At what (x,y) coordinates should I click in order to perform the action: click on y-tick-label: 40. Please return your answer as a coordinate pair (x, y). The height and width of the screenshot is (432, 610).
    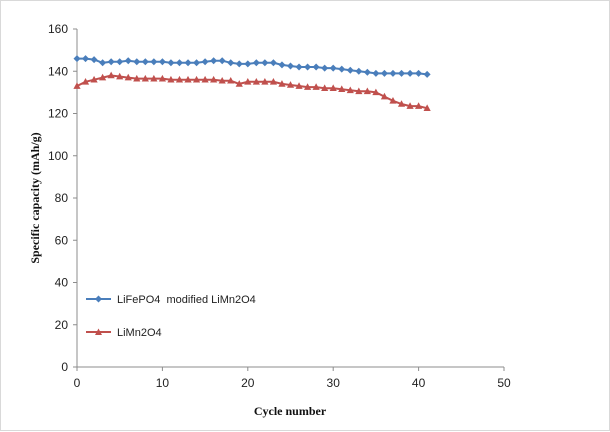
    Looking at the image, I should click on (62, 283).